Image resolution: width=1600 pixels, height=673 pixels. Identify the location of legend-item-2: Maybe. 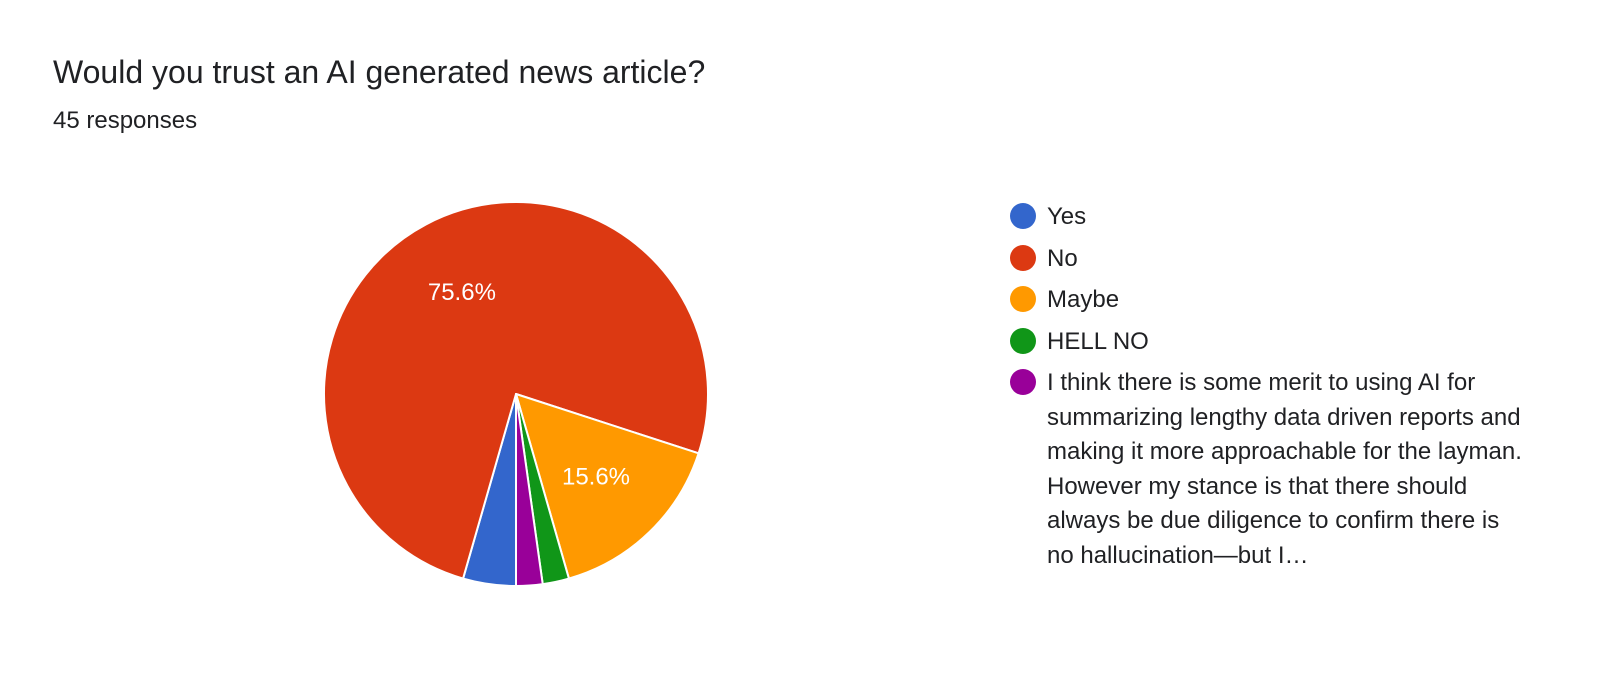
(1280, 300).